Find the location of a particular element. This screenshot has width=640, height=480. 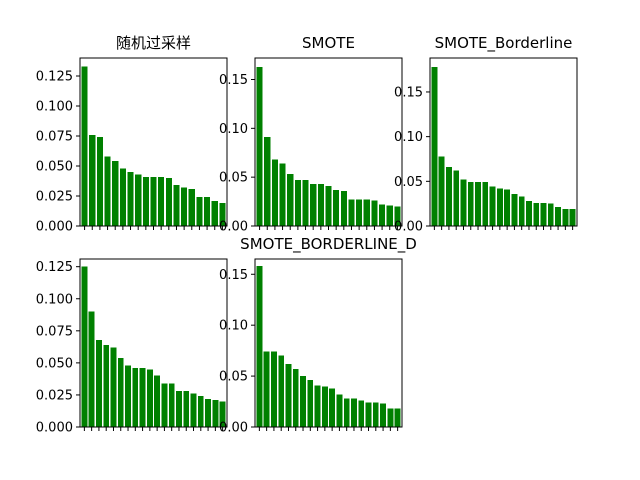

subplot-title: SMOTE_Borderline is located at coordinates (504, 43).